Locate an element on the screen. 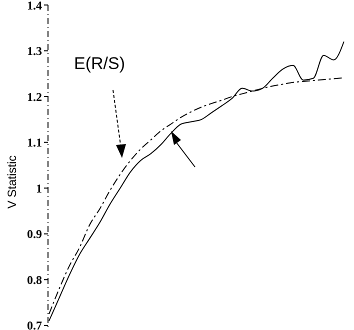 The image size is (354, 330). y-tick-label: 1.1 is located at coordinates (34, 143).